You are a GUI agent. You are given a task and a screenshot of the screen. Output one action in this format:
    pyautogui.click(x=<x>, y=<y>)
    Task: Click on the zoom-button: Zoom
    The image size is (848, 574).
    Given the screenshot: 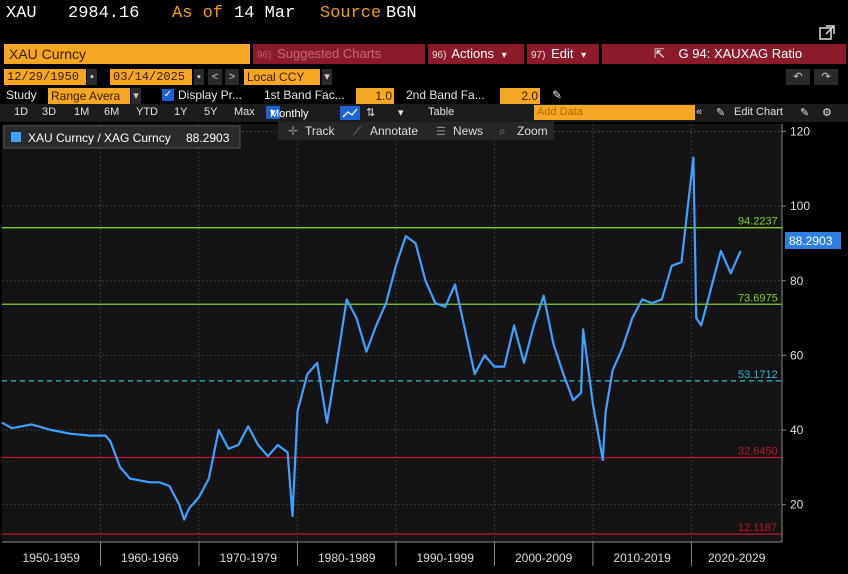 What is the action you would take?
    pyautogui.click(x=532, y=131)
    